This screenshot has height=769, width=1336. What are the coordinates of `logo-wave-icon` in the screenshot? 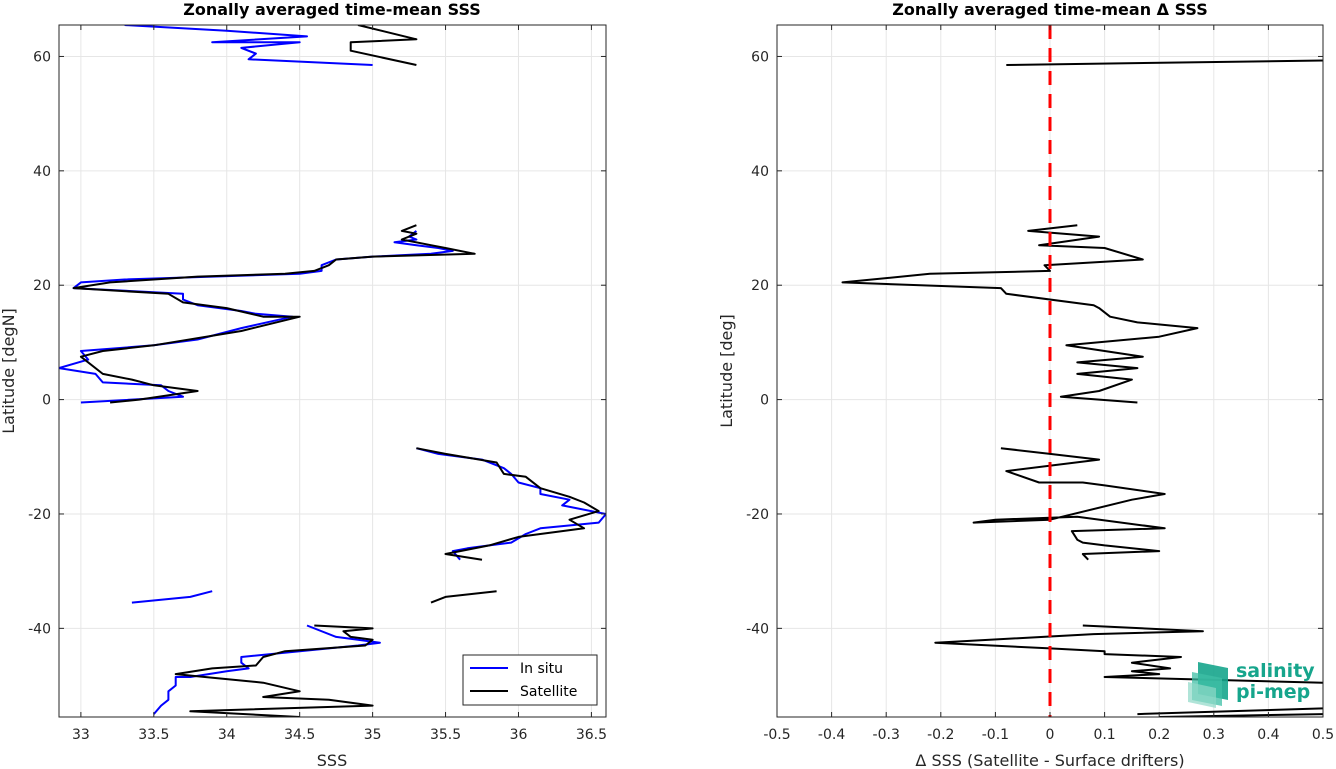 It's located at (1208, 685).